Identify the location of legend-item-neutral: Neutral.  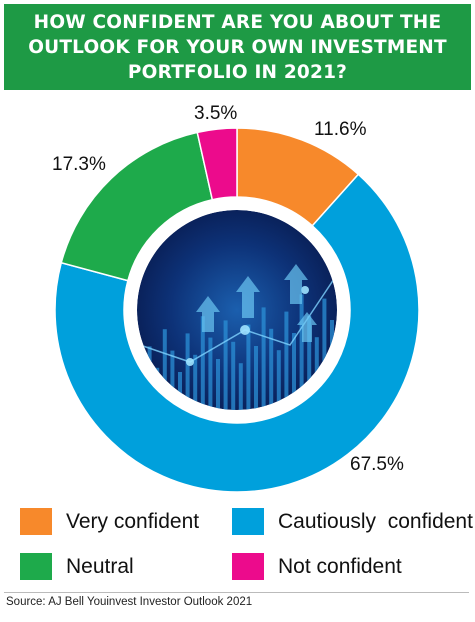
(77, 566).